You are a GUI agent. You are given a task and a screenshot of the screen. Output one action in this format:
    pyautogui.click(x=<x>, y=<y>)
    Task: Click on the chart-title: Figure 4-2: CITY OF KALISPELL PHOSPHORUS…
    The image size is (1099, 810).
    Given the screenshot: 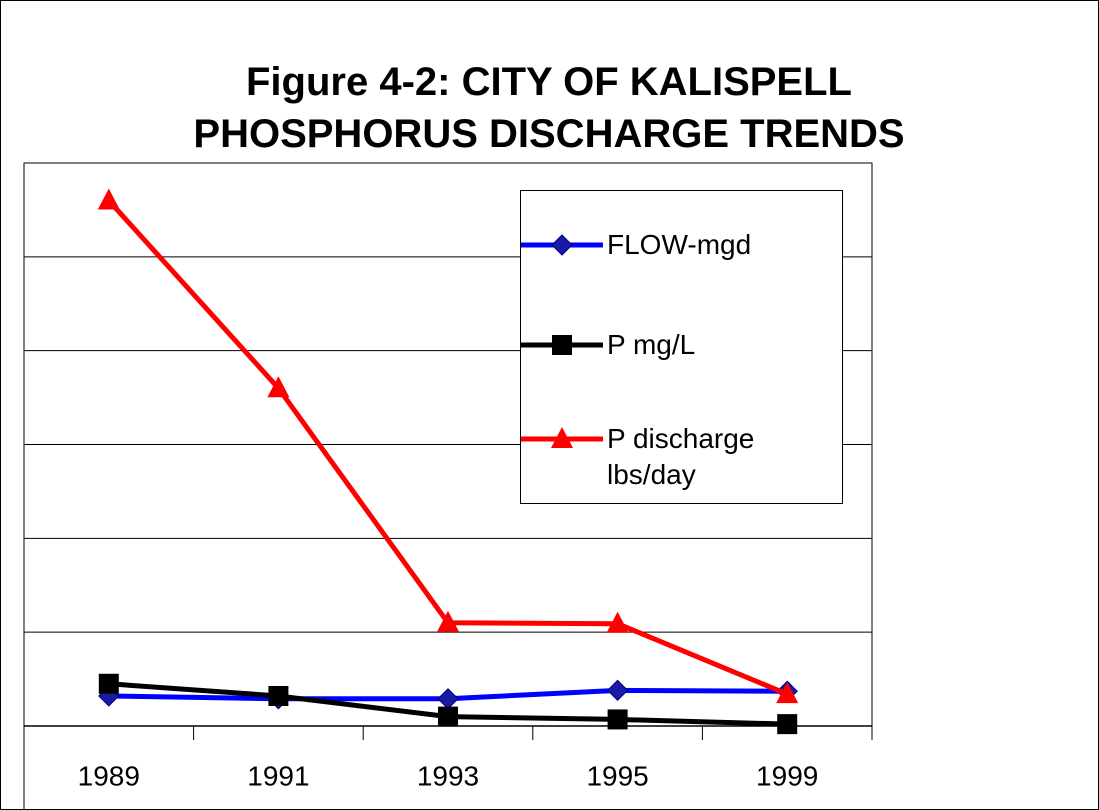 What is the action you would take?
    pyautogui.click(x=549, y=108)
    